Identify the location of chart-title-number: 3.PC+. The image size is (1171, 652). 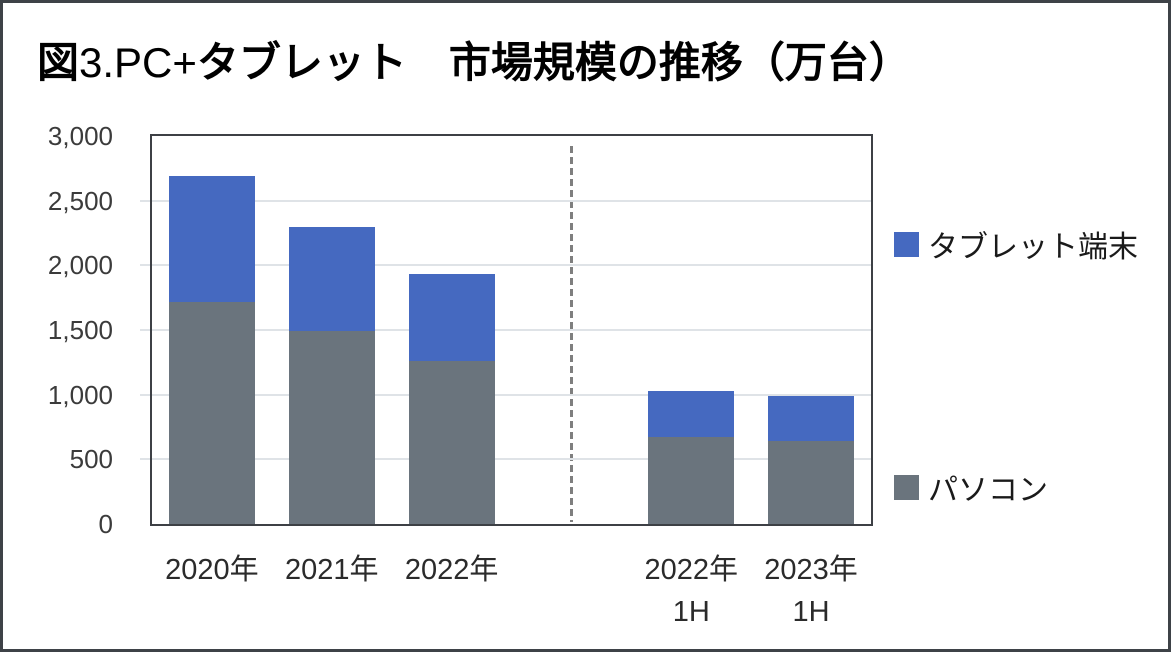
(138, 62).